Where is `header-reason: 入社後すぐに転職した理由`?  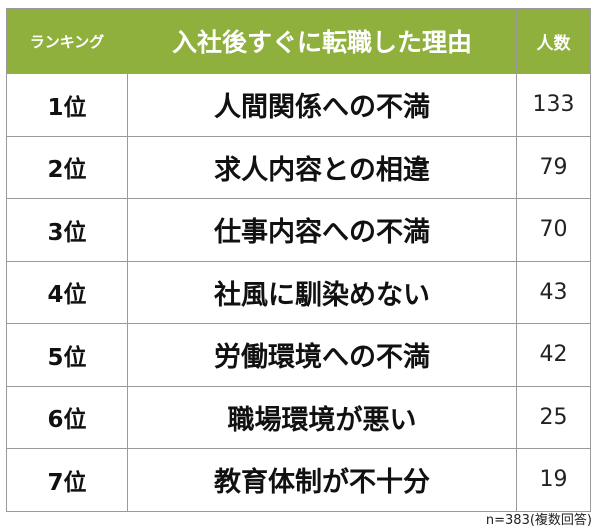 header-reason: 入社後すぐに転職した理由 is located at coordinates (322, 41).